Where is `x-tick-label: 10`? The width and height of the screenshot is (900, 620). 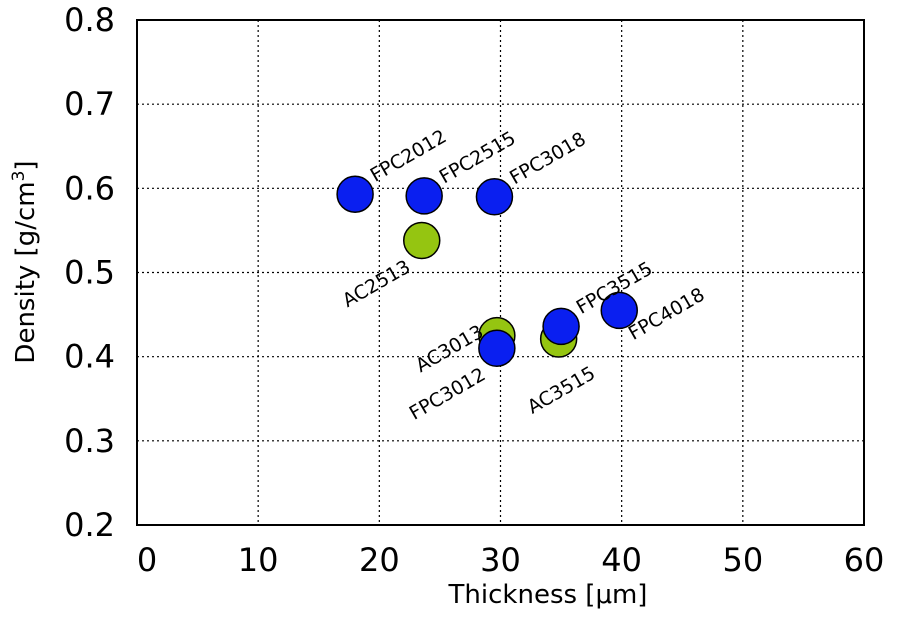 x-tick-label: 10 is located at coordinates (258, 560).